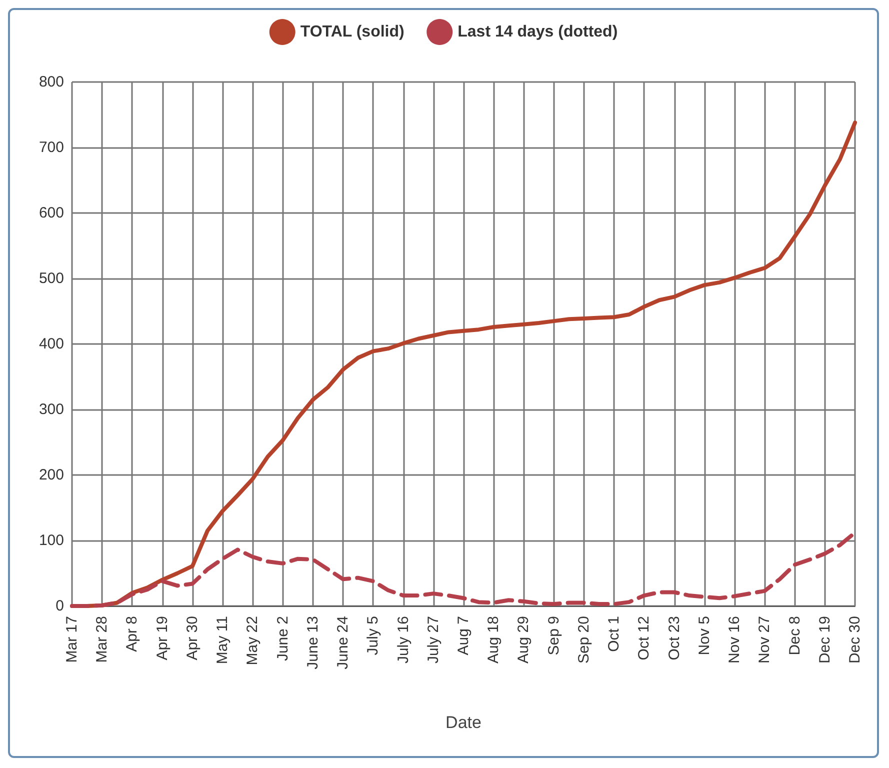 Image resolution: width=889 pixels, height=768 pixels. Describe the element at coordinates (51, 213) in the screenshot. I see `y-tick-label: 600` at that location.